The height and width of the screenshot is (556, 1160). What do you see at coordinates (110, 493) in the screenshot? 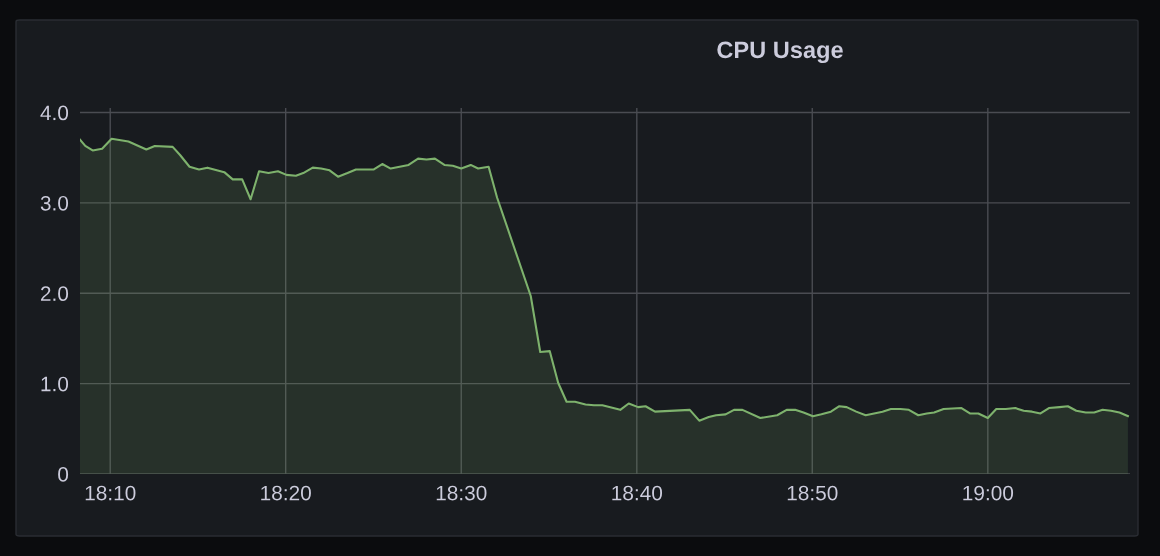
I see `x-tick-label: 18:10` at bounding box center [110, 493].